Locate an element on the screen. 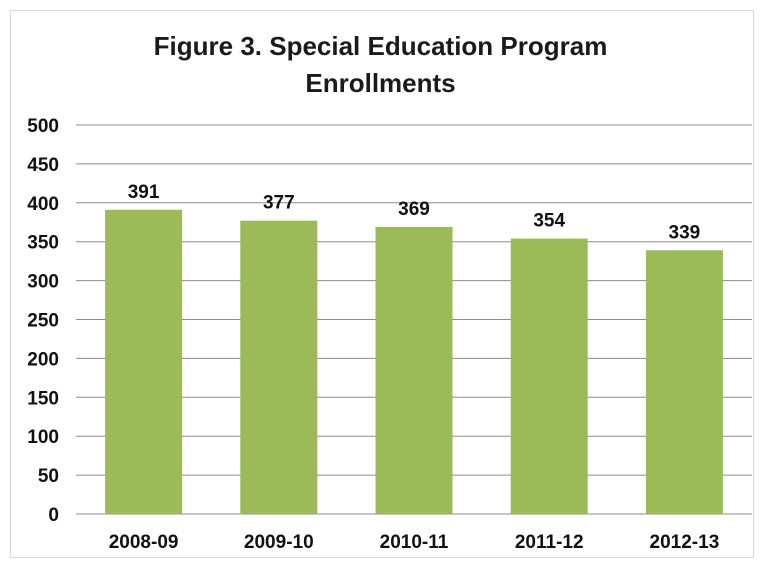 The width and height of the screenshot is (761, 563). data-label: 354 is located at coordinates (549, 221).